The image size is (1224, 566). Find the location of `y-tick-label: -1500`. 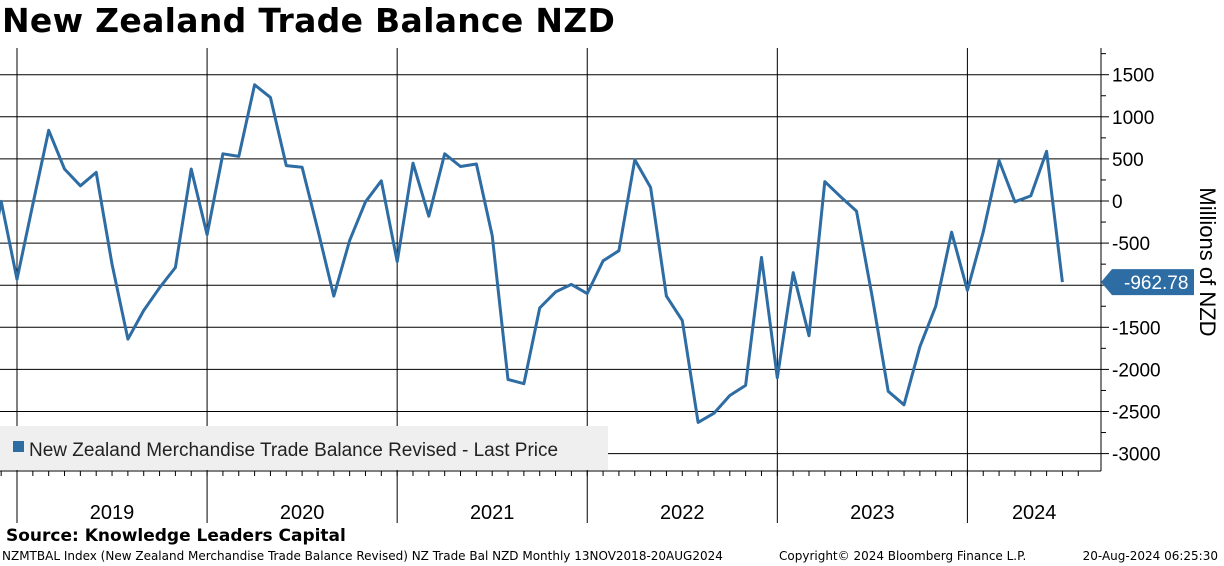

y-tick-label: -1500 is located at coordinates (1136, 328).